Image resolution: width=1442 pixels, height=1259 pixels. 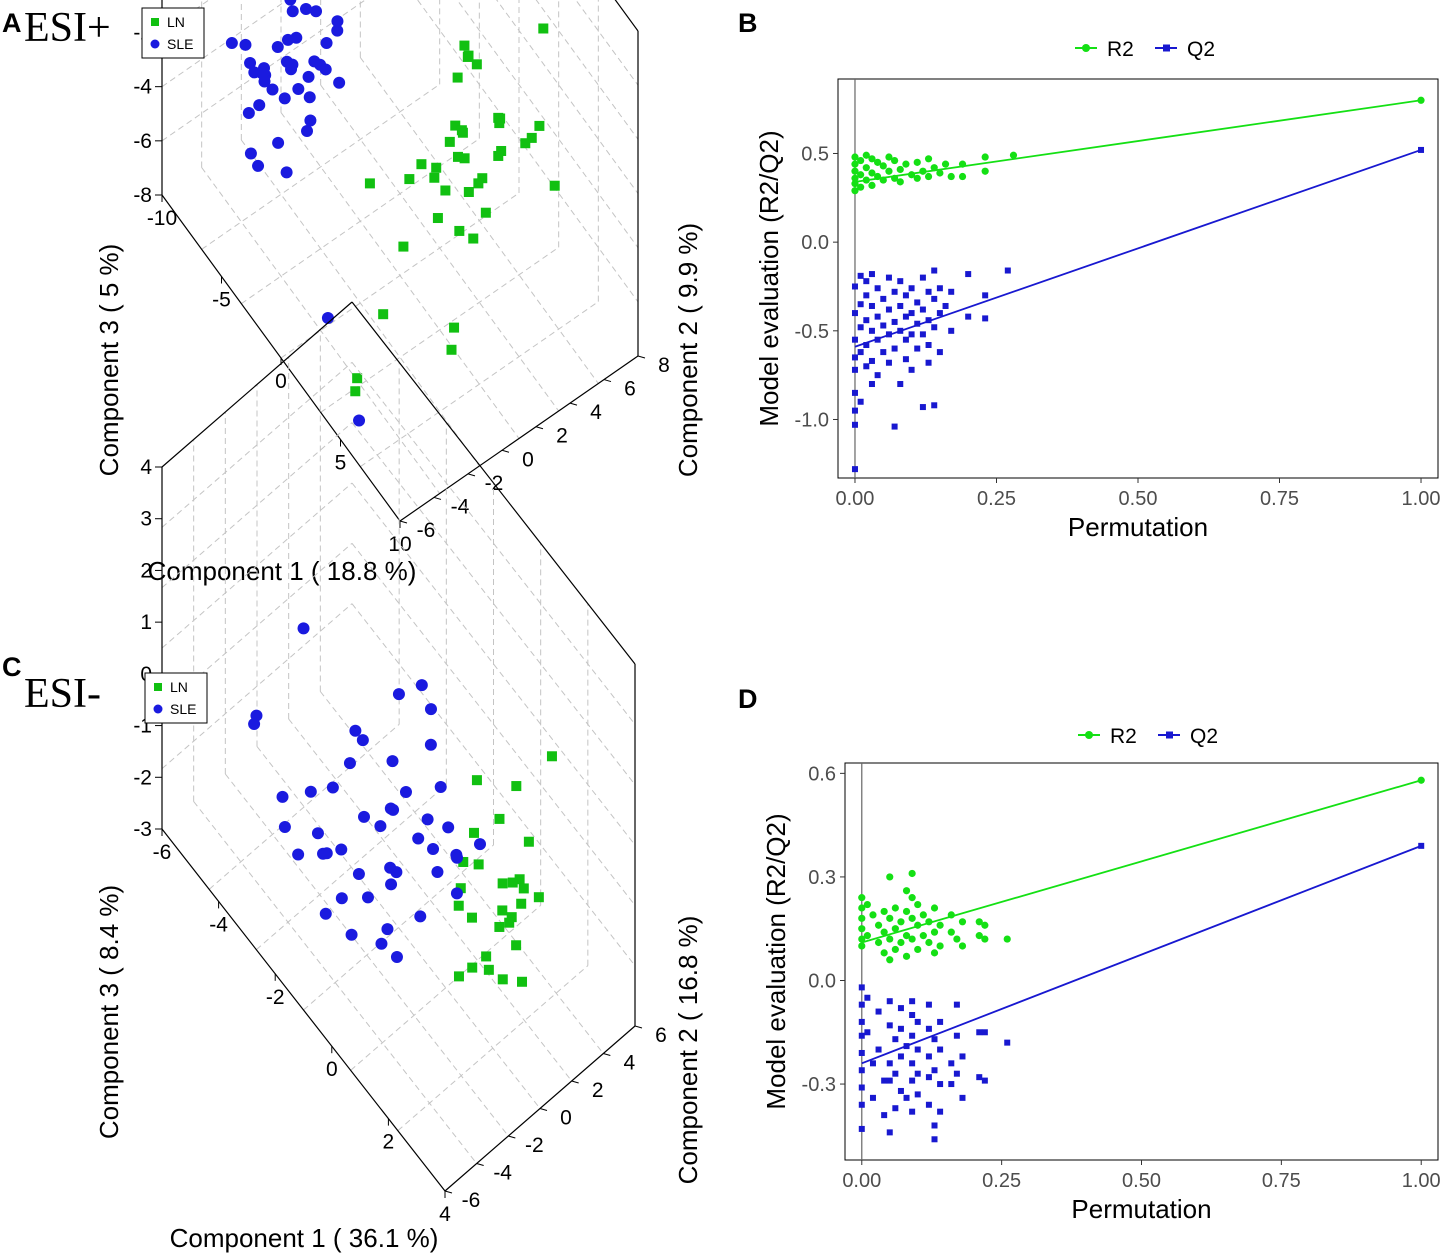 I want to click on legend-r2-label: R2, so click(x=1120, y=49).